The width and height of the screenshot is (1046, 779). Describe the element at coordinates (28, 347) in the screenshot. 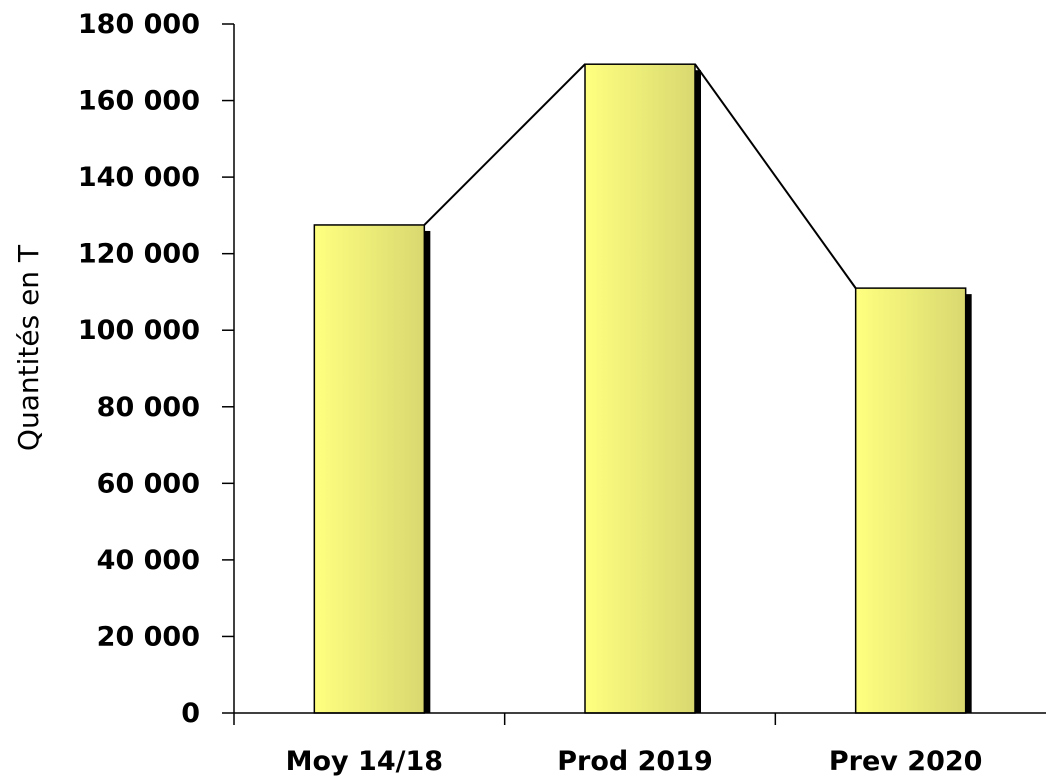

I see `y-axis-title: Quantités en T` at that location.